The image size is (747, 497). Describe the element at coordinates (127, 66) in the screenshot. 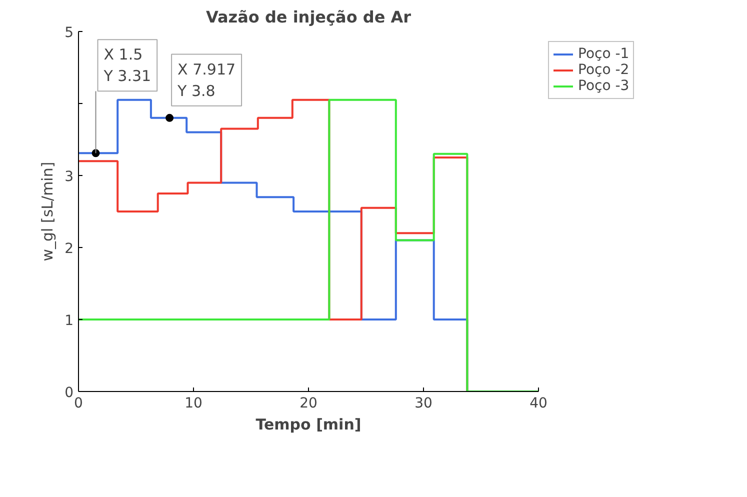

I see `annotation: X 1.5 Y 3.31` at that location.